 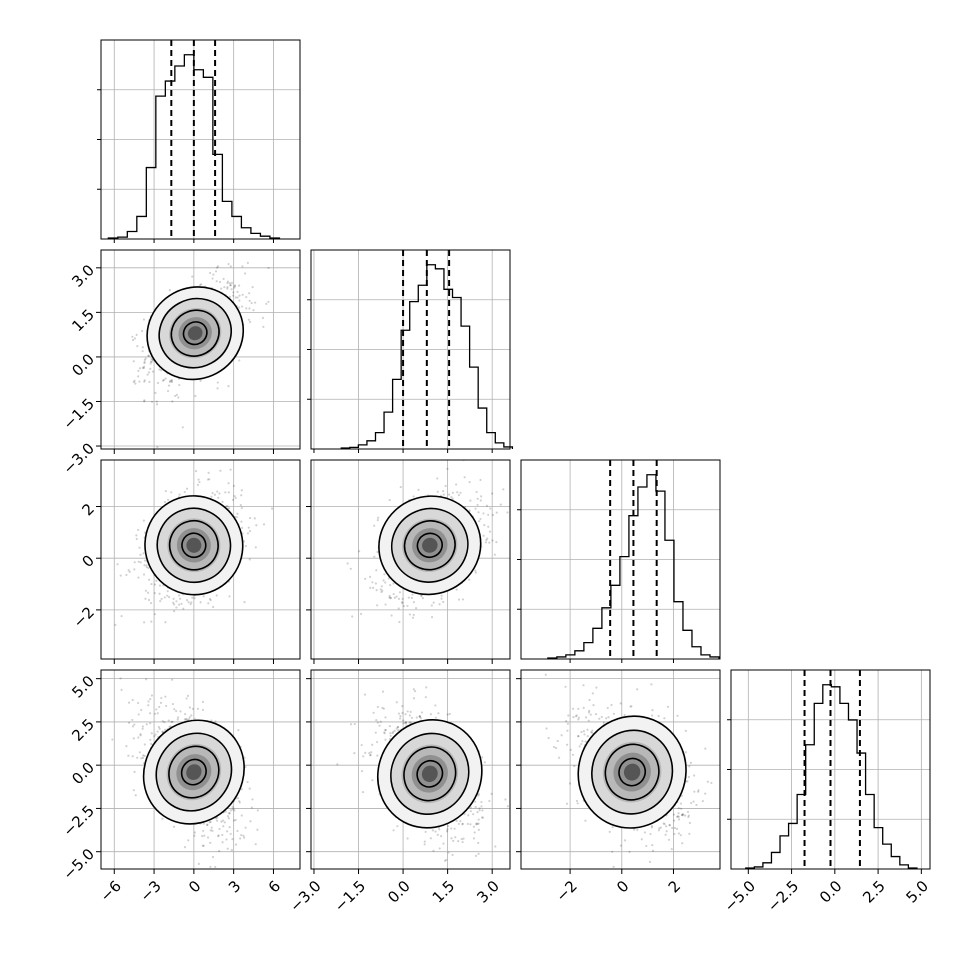 What do you see at coordinates (185, 773) in the screenshot?
I see `pair-content` at bounding box center [185, 773].